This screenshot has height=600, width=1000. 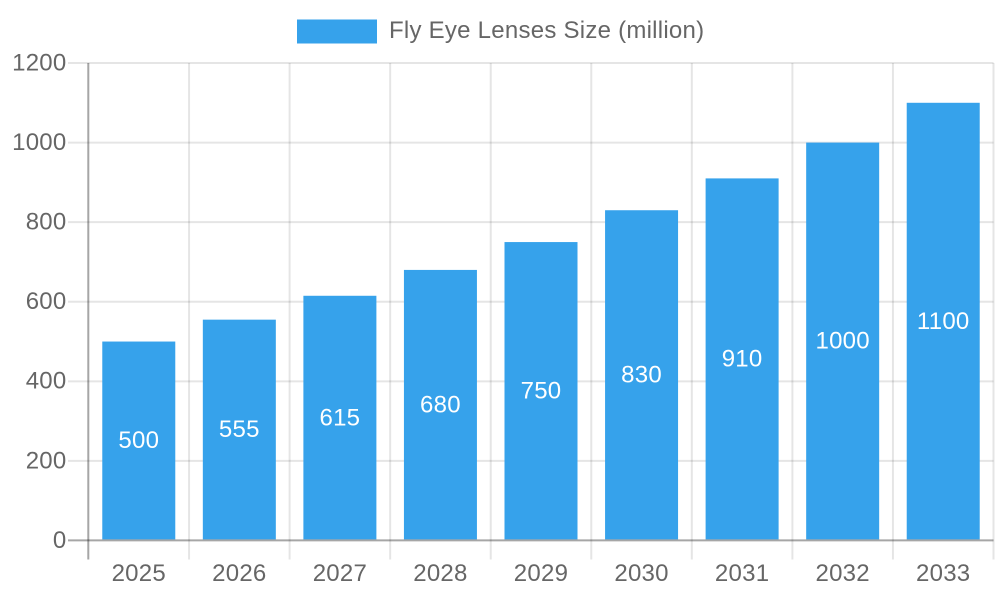 I want to click on svg-text: 2031, so click(x=742, y=573).